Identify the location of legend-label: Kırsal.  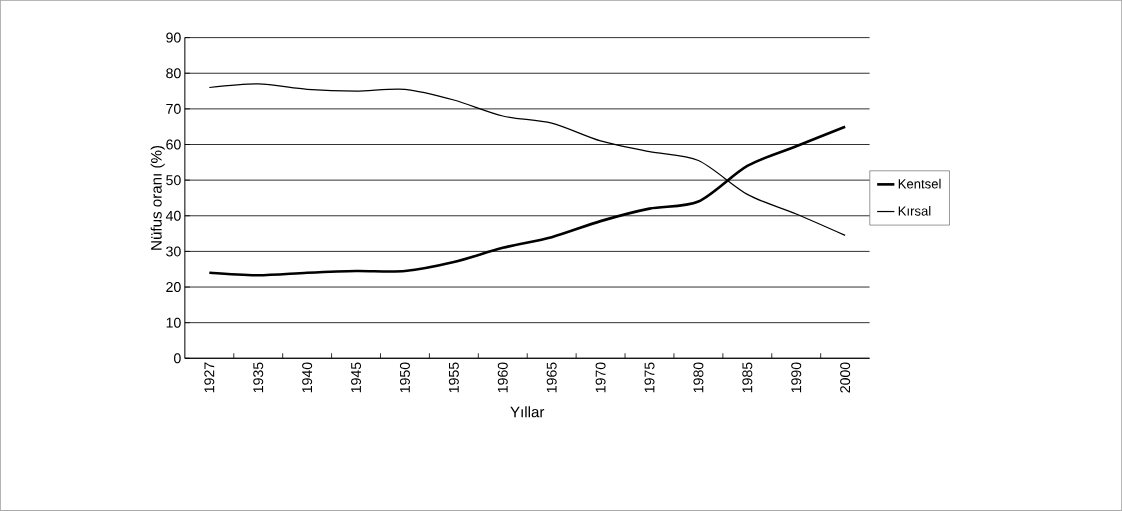
(914, 211).